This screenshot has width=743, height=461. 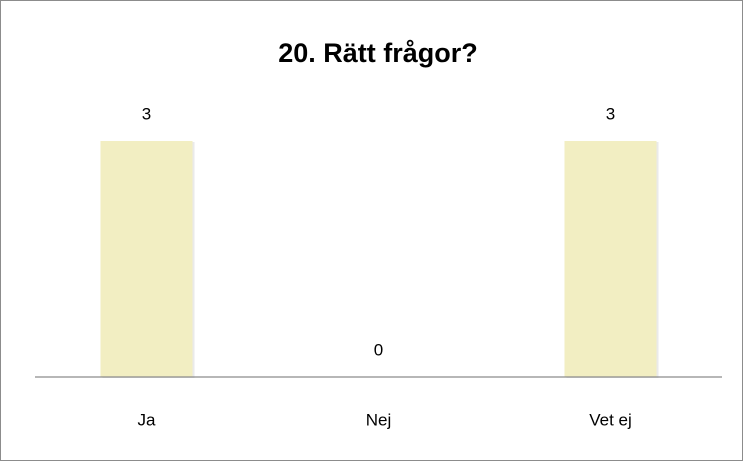 What do you see at coordinates (378, 53) in the screenshot?
I see `chart-title: 20. Rätt frågor?` at bounding box center [378, 53].